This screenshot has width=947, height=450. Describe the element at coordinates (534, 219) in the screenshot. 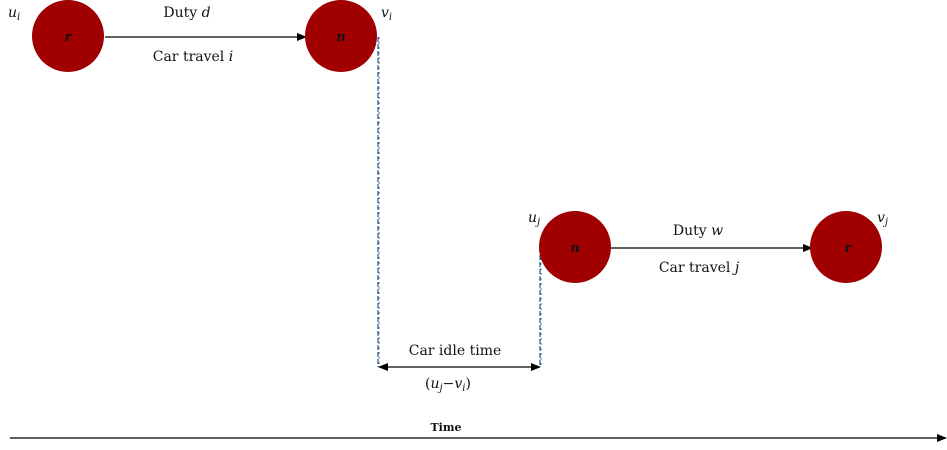

I see `corner-label-u-j: uj` at that location.